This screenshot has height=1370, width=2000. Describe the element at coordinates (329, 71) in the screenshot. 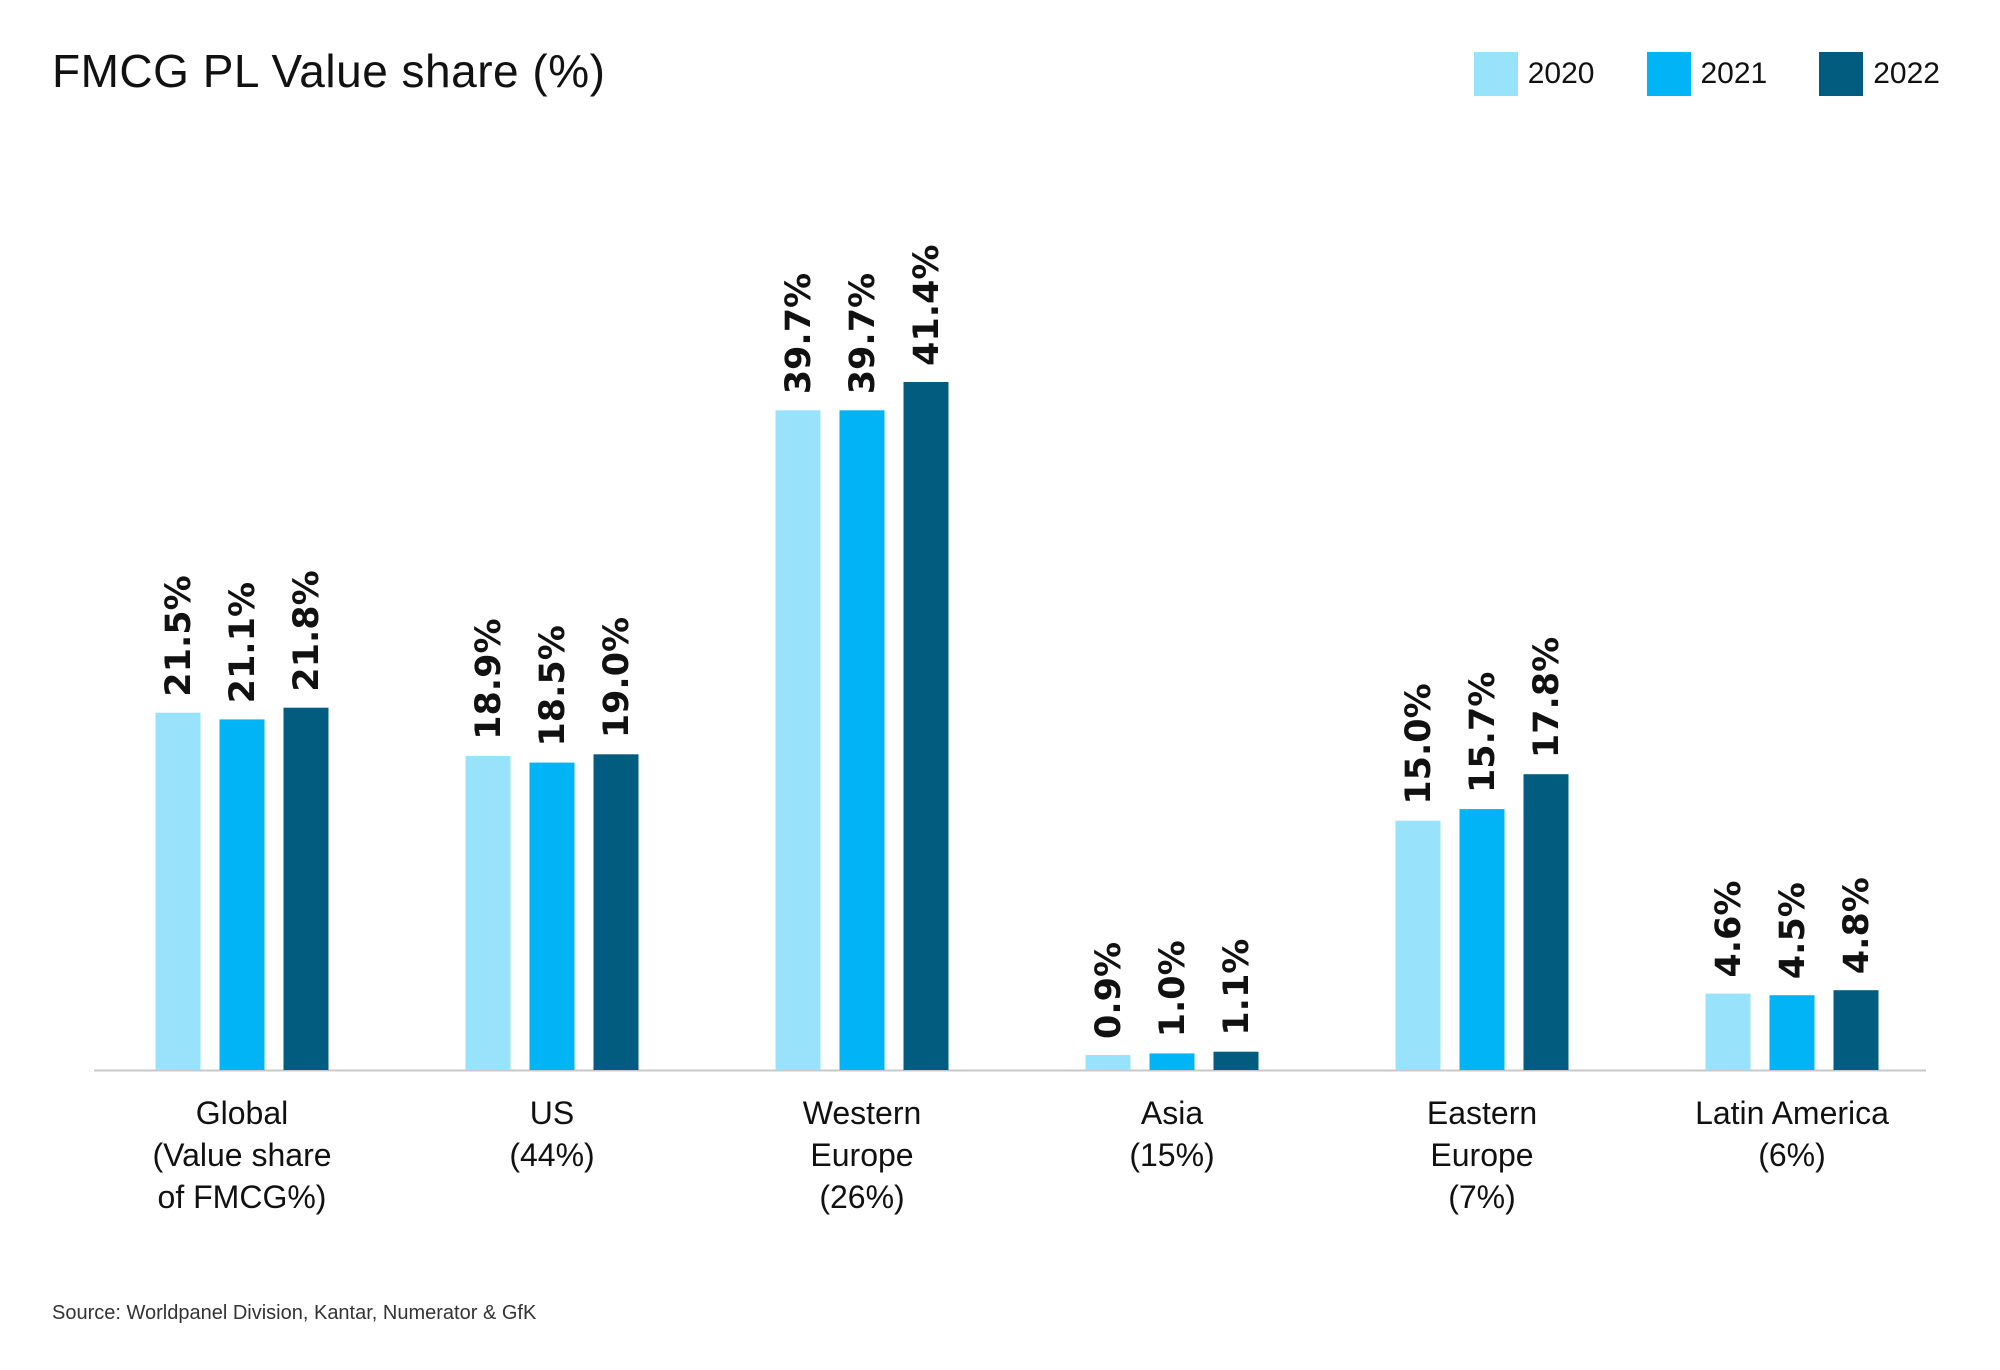

I see `chart-title: FMCG PL Value share (%)` at that location.